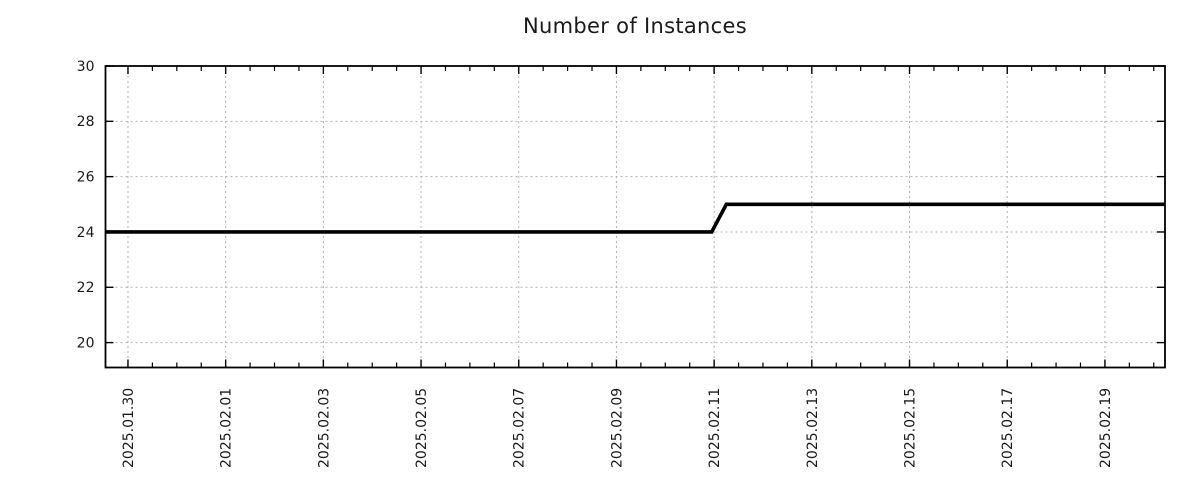 The width and height of the screenshot is (1200, 500). What do you see at coordinates (324, 428) in the screenshot?
I see `x-tick-label: 2025.02.03` at bounding box center [324, 428].